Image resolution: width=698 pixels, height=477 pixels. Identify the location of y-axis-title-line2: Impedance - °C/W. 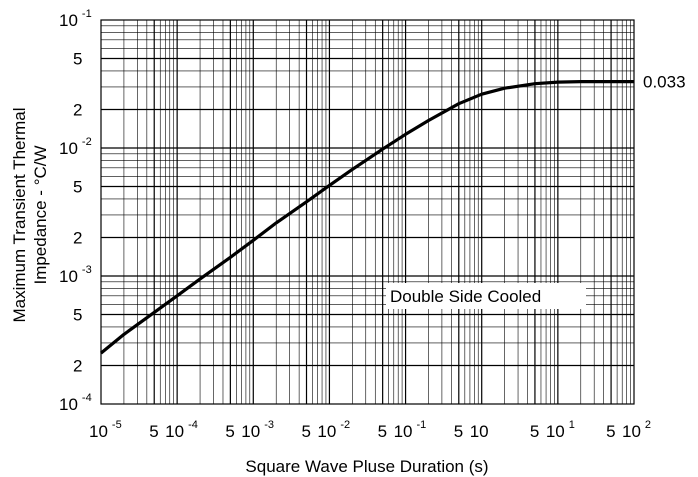
(40, 214).